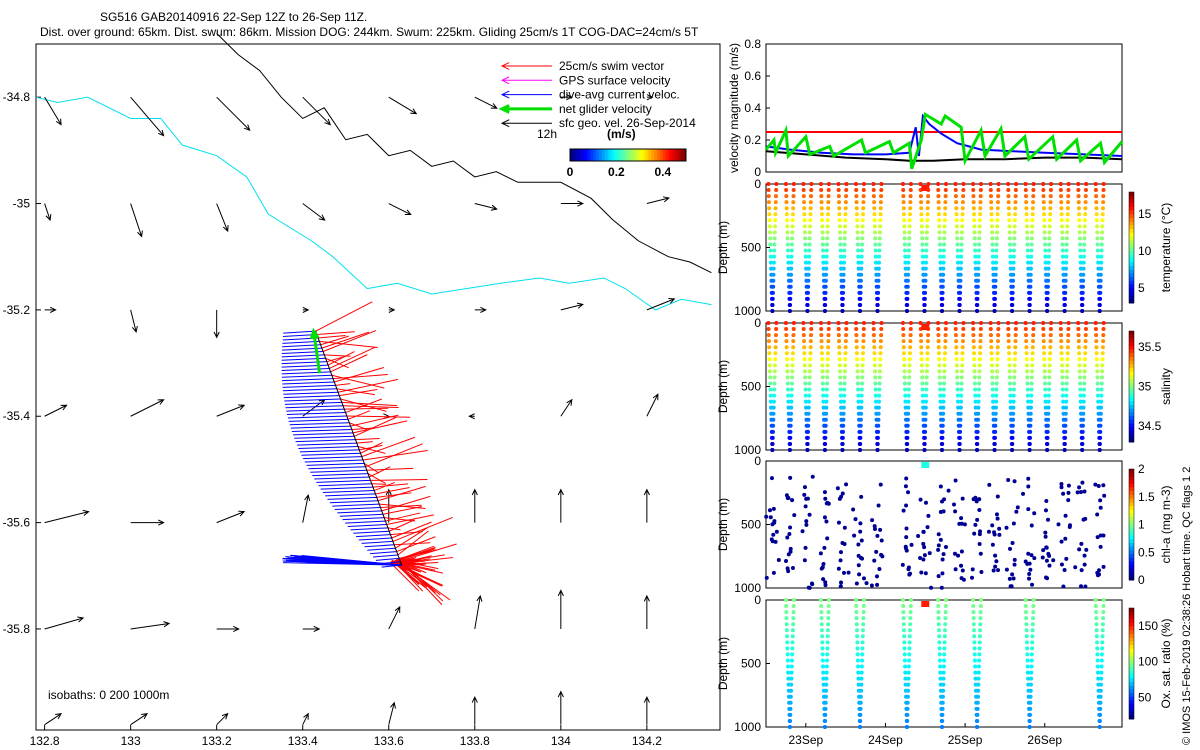 Image resolution: width=1200 pixels, height=750 pixels. What do you see at coordinates (406, 503) in the screenshot?
I see `swim-vector` at bounding box center [406, 503].